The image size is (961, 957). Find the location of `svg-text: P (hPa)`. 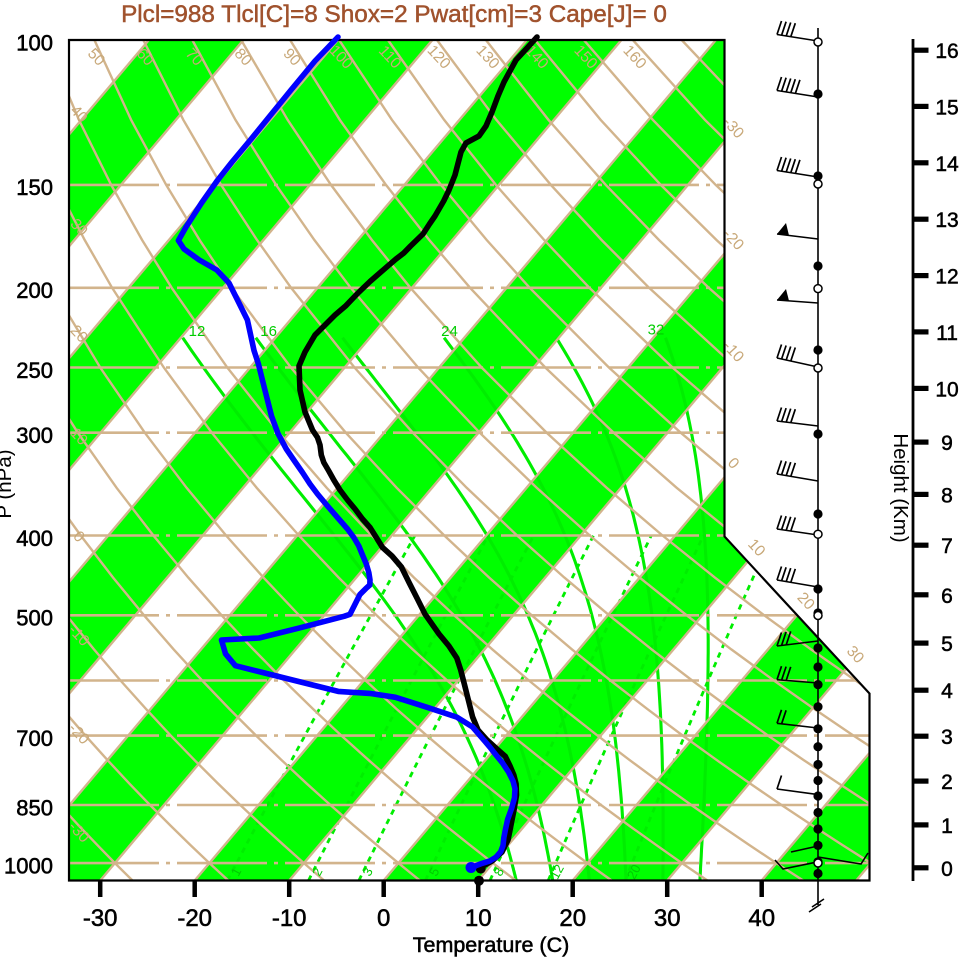

svg-text: P (hPa) is located at coordinates (8, 483).